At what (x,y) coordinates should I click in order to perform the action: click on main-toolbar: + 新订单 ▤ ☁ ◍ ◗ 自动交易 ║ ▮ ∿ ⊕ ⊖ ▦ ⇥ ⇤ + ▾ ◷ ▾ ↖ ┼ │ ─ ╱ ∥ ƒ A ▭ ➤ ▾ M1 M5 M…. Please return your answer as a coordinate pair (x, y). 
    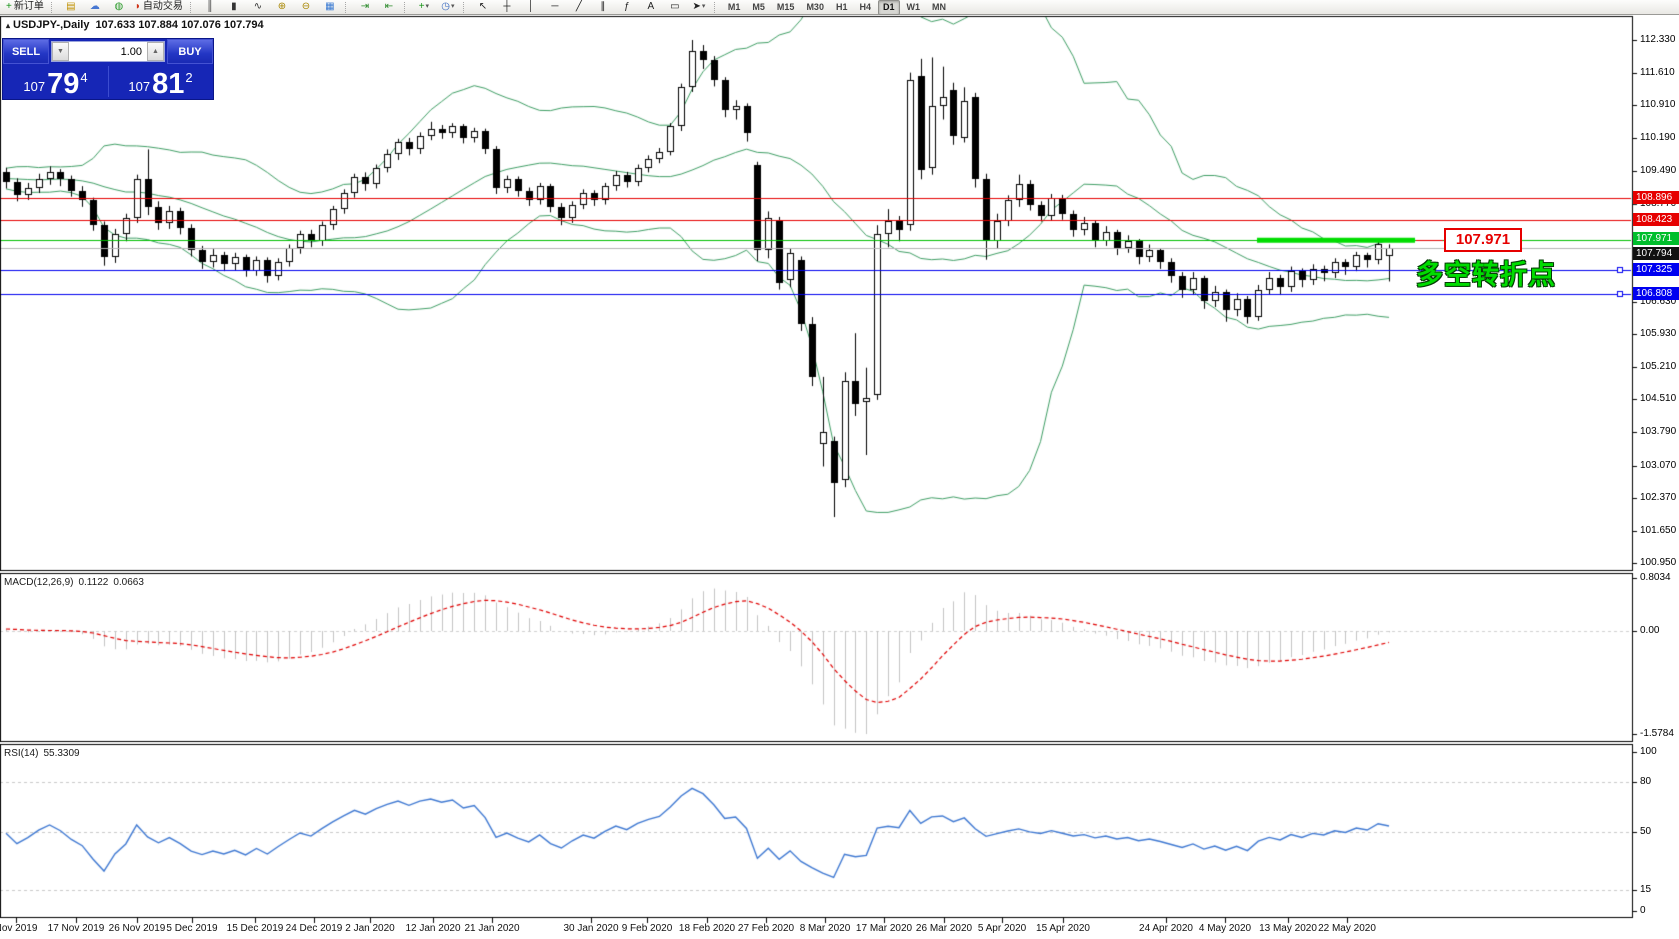
    Looking at the image, I should click on (839, 7).